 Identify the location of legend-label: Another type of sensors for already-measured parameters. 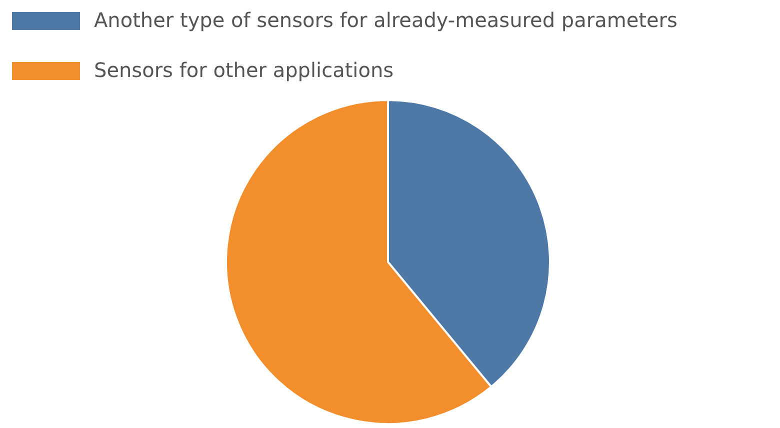
(386, 20).